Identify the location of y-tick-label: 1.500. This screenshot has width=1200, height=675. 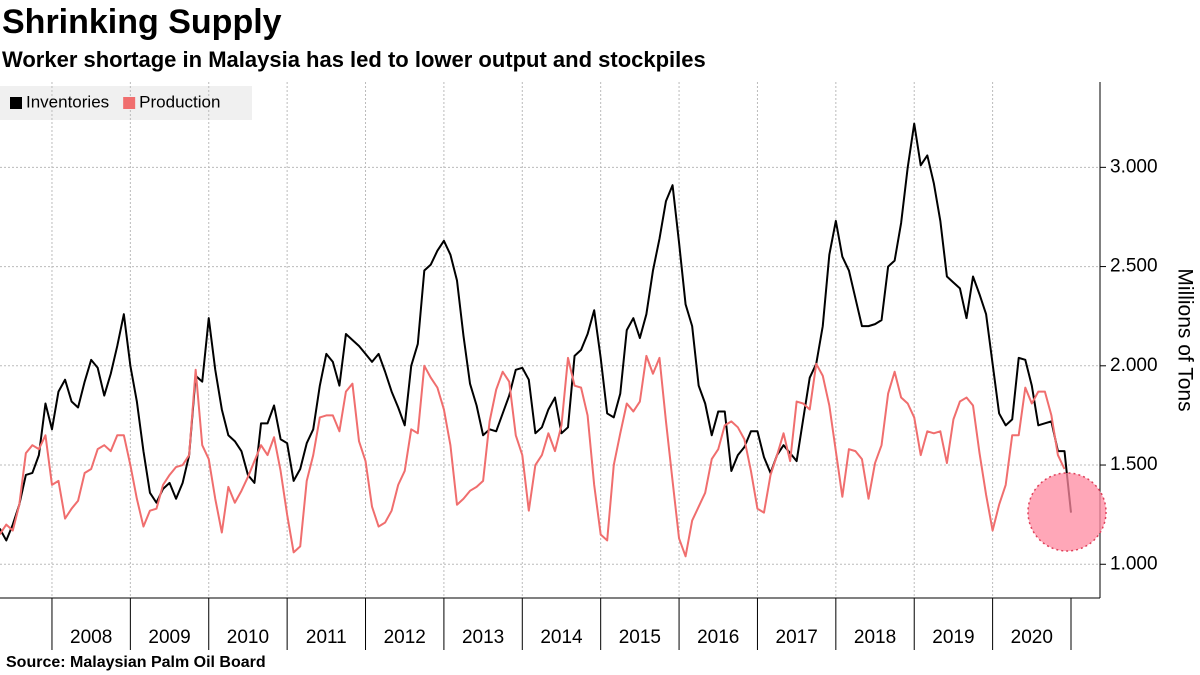
(1134, 464).